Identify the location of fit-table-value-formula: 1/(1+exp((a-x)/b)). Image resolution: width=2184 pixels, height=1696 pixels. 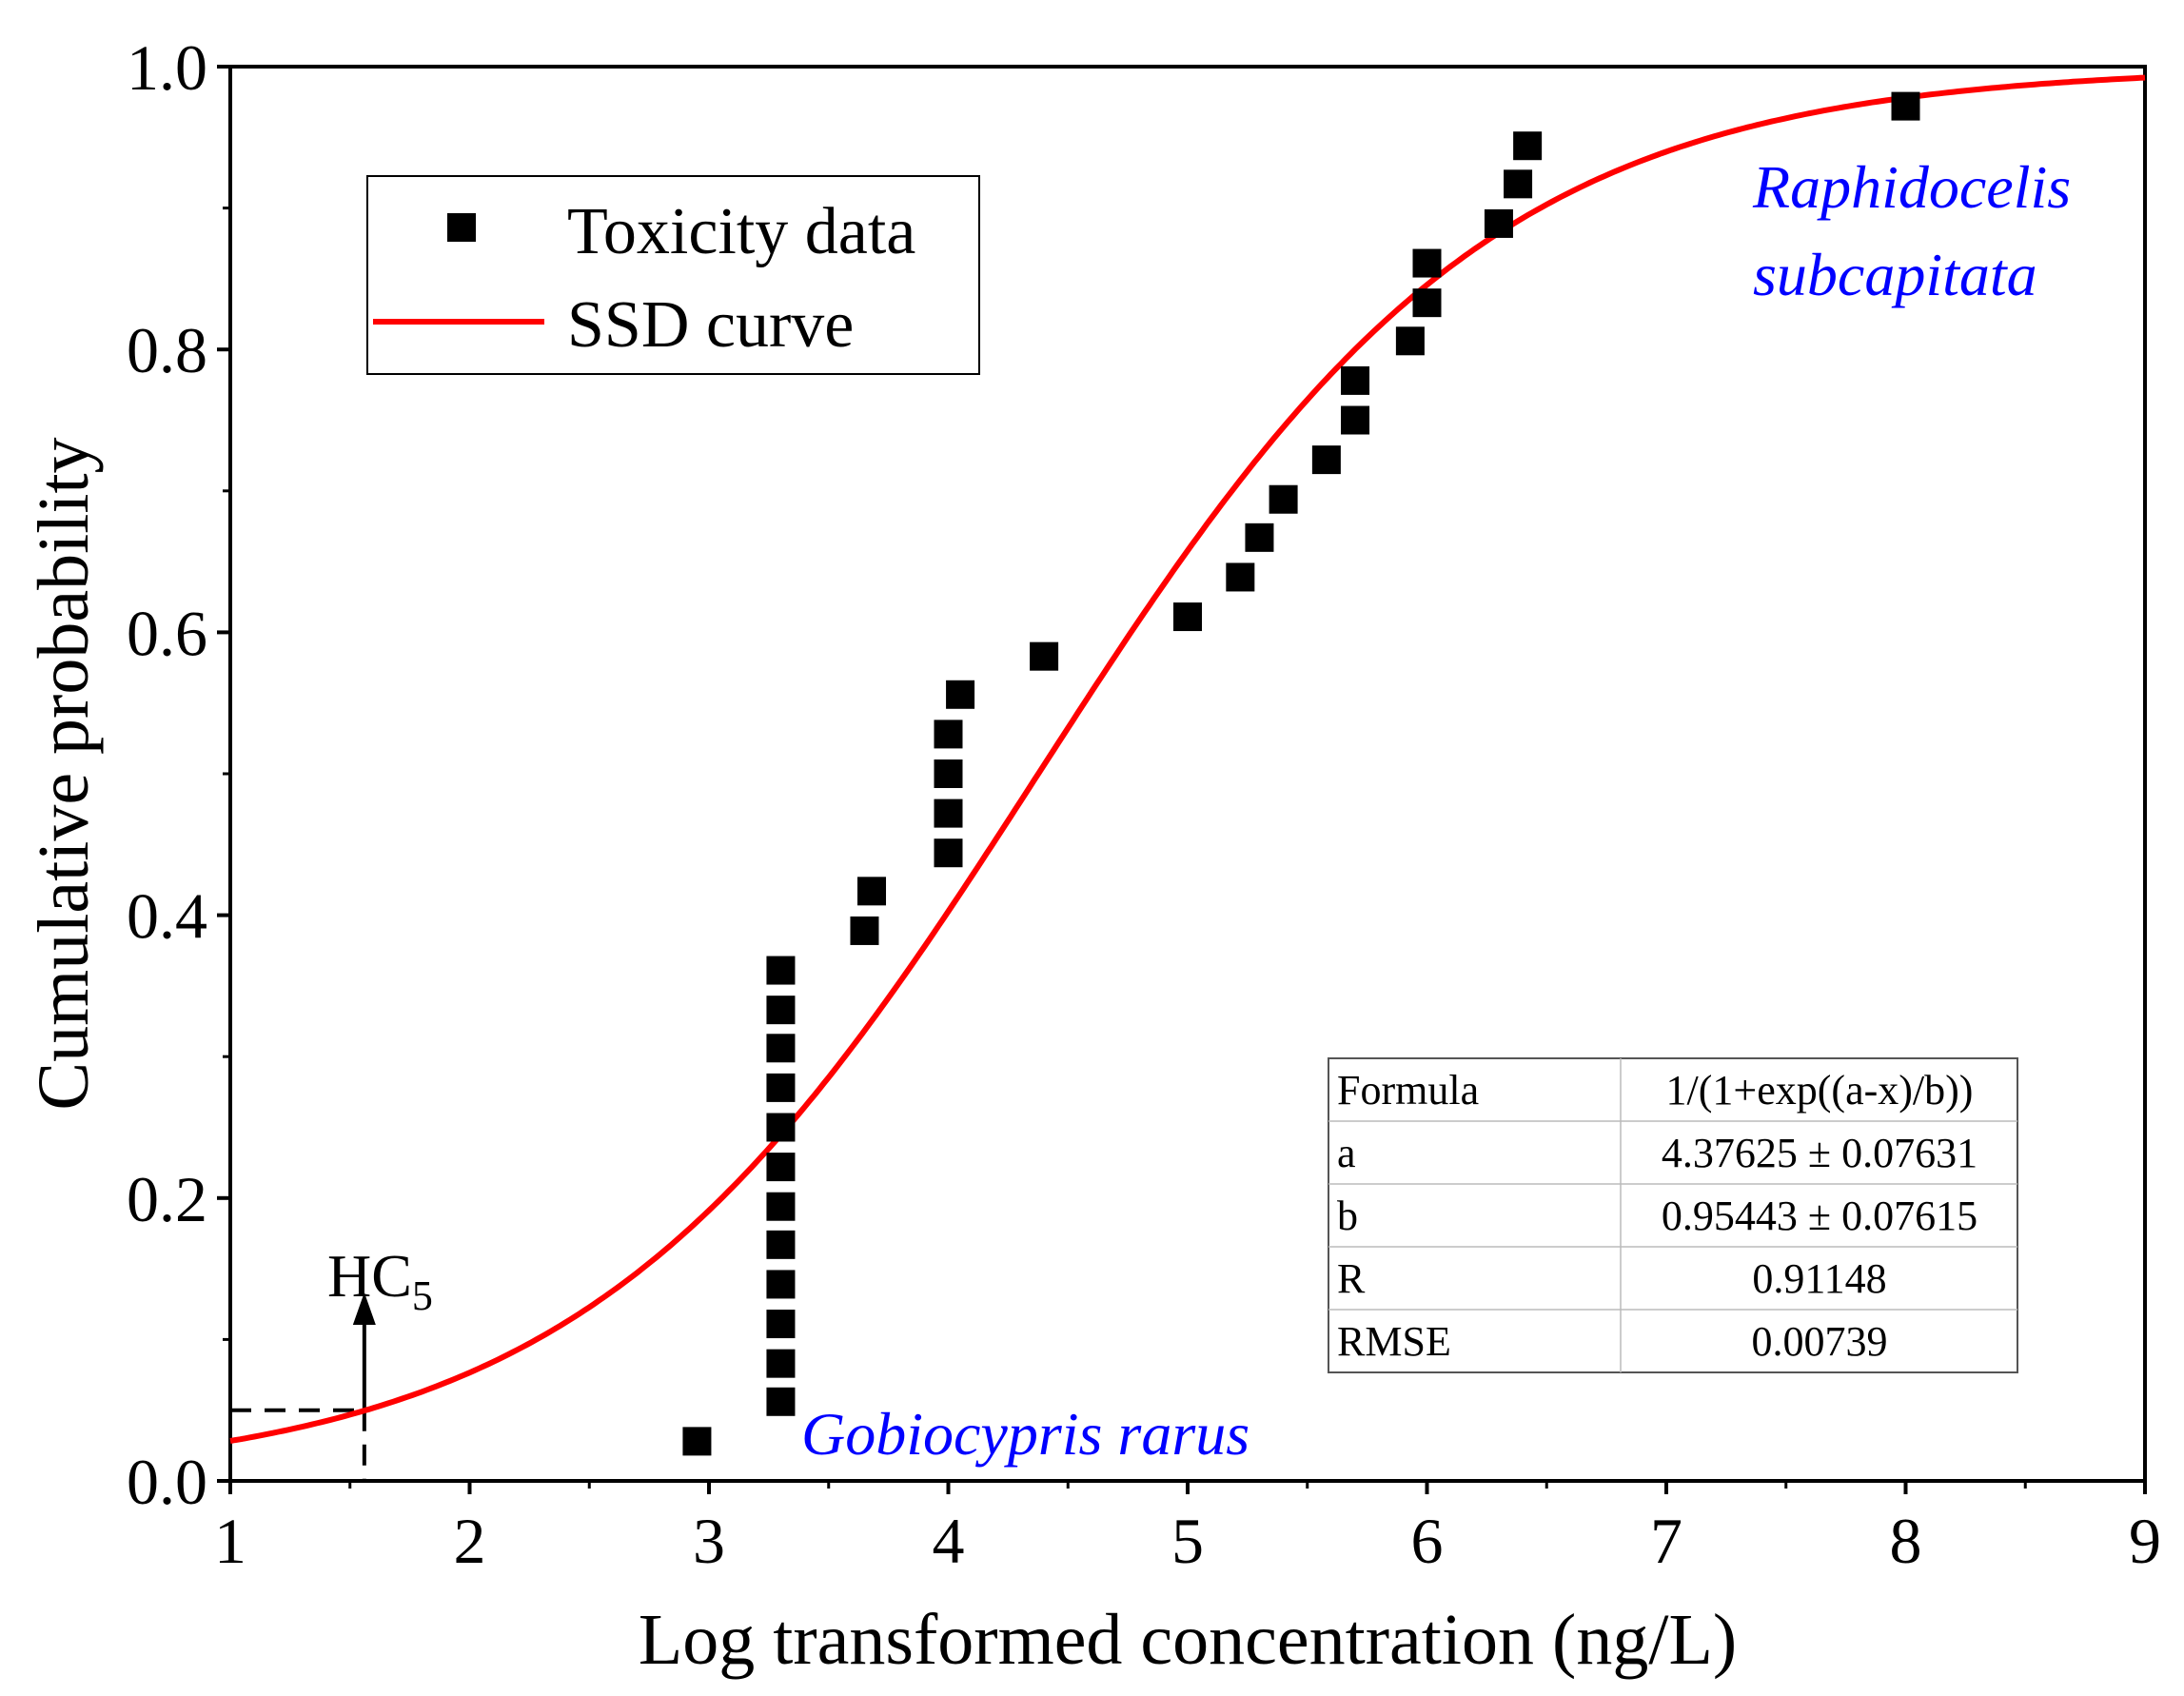
(1820, 1090).